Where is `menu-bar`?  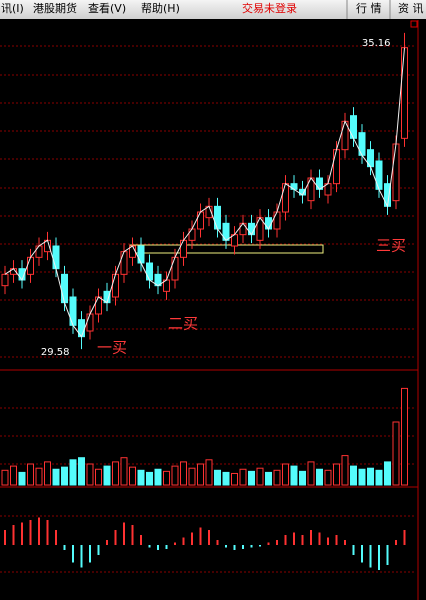
menu-bar is located at coordinates (213, 9).